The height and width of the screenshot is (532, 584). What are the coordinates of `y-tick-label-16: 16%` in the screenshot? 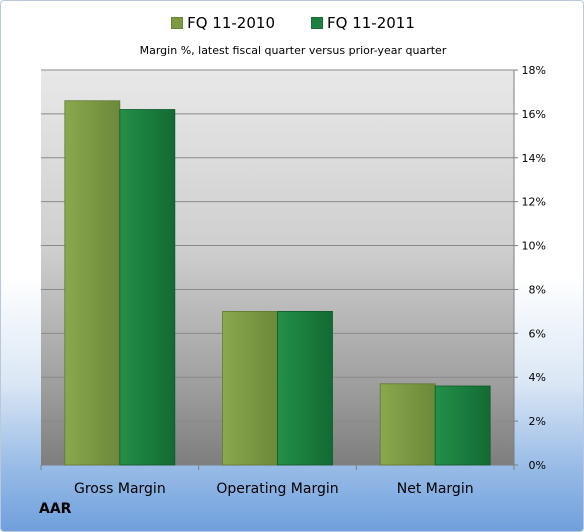 It's located at (534, 114).